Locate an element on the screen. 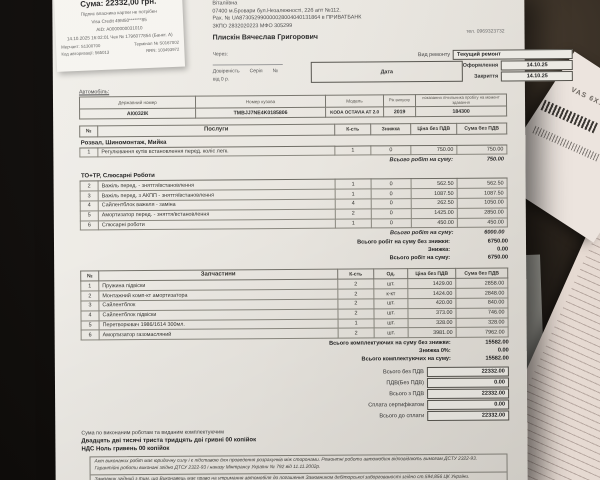 The width and height of the screenshot is (600, 480). service-price: 1087.50 is located at coordinates (434, 193).